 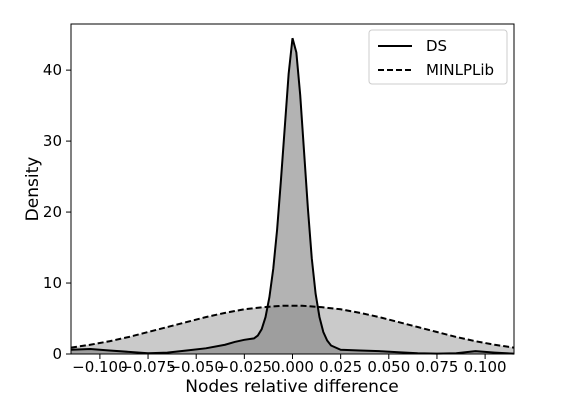 I want to click on y-axis-label: Density, so click(x=33, y=189).